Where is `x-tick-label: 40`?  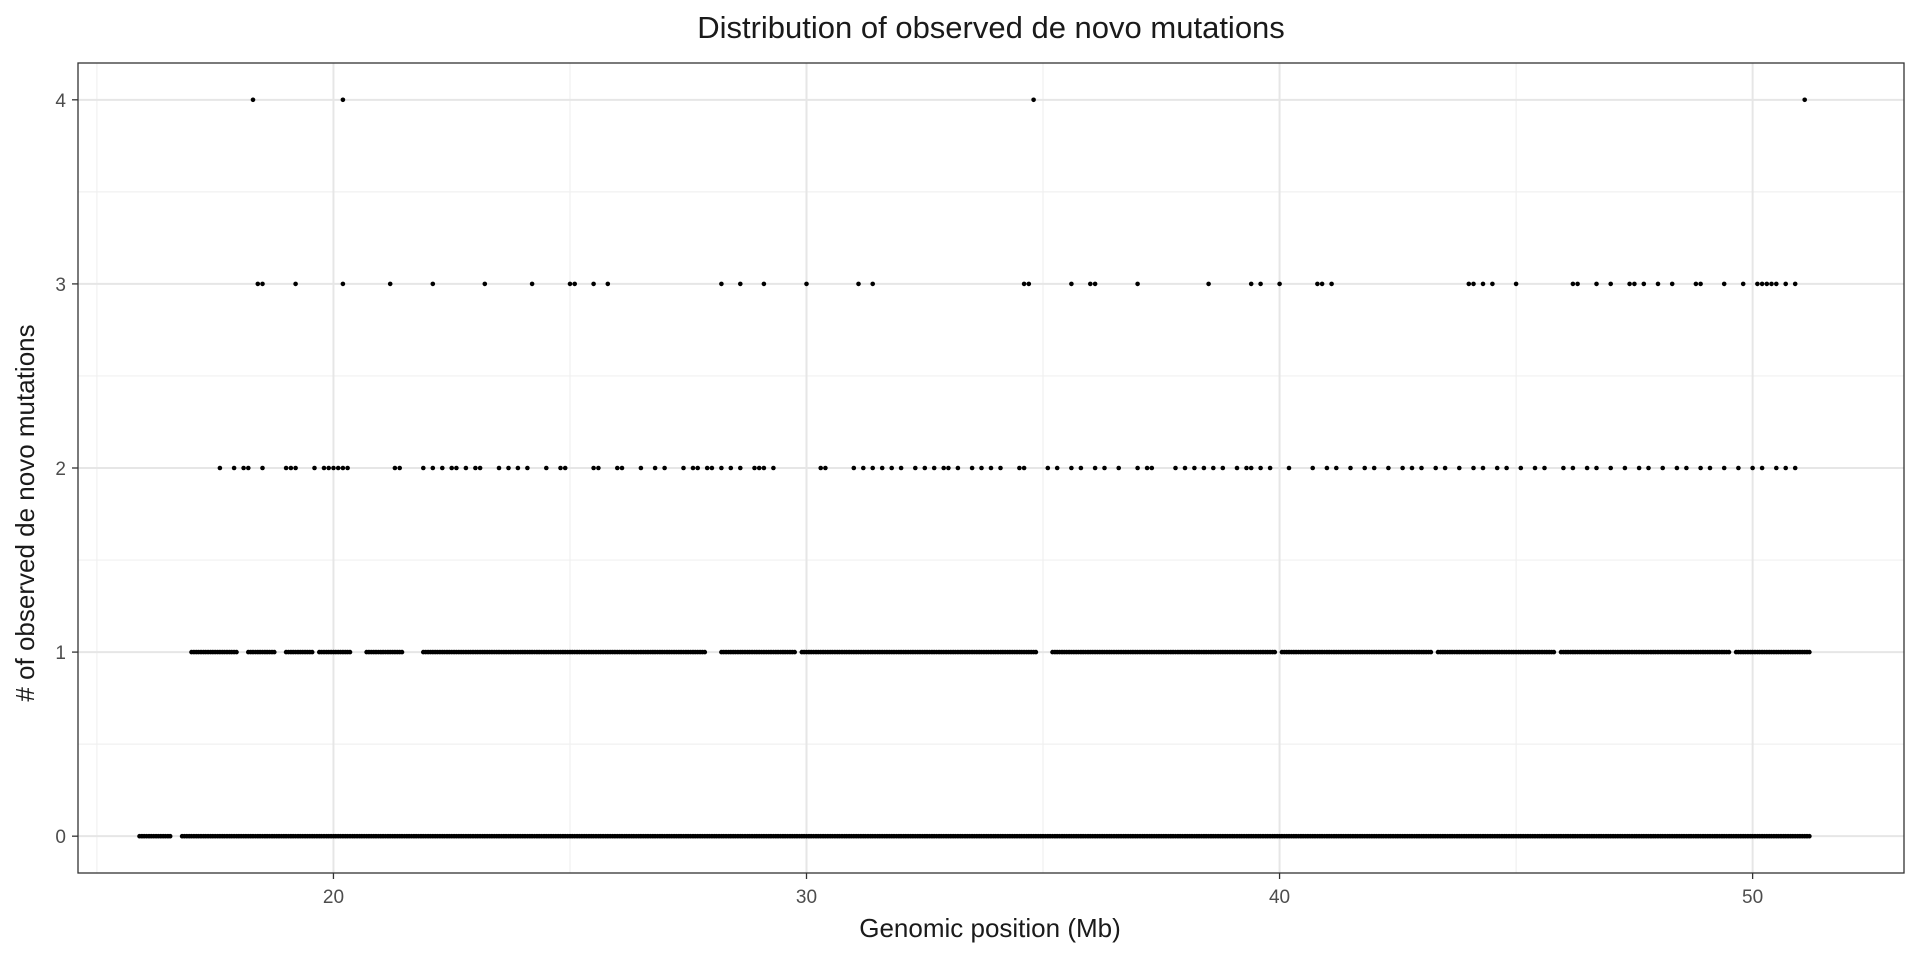 x-tick-label: 40 is located at coordinates (1279, 897).